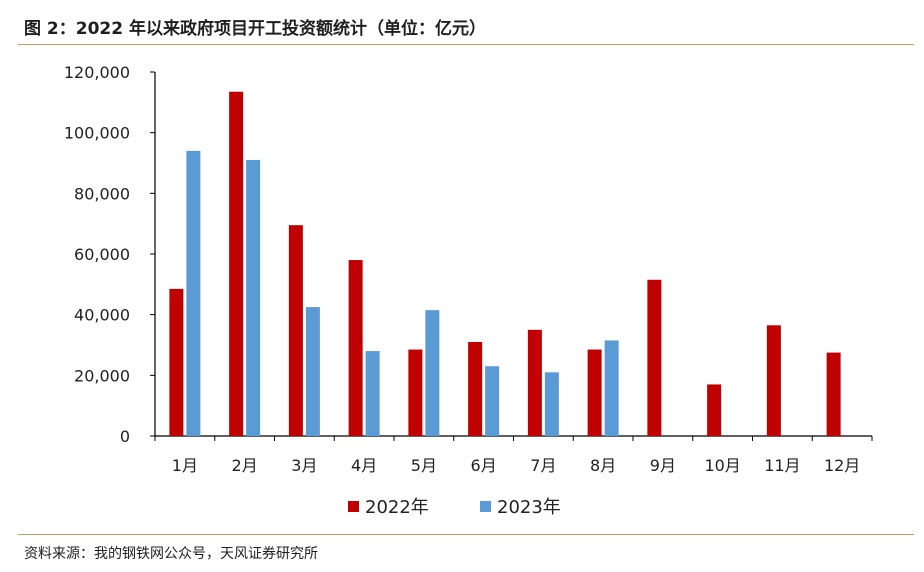 The image size is (924, 572). I want to click on bar-2022年-10月, so click(714, 410).